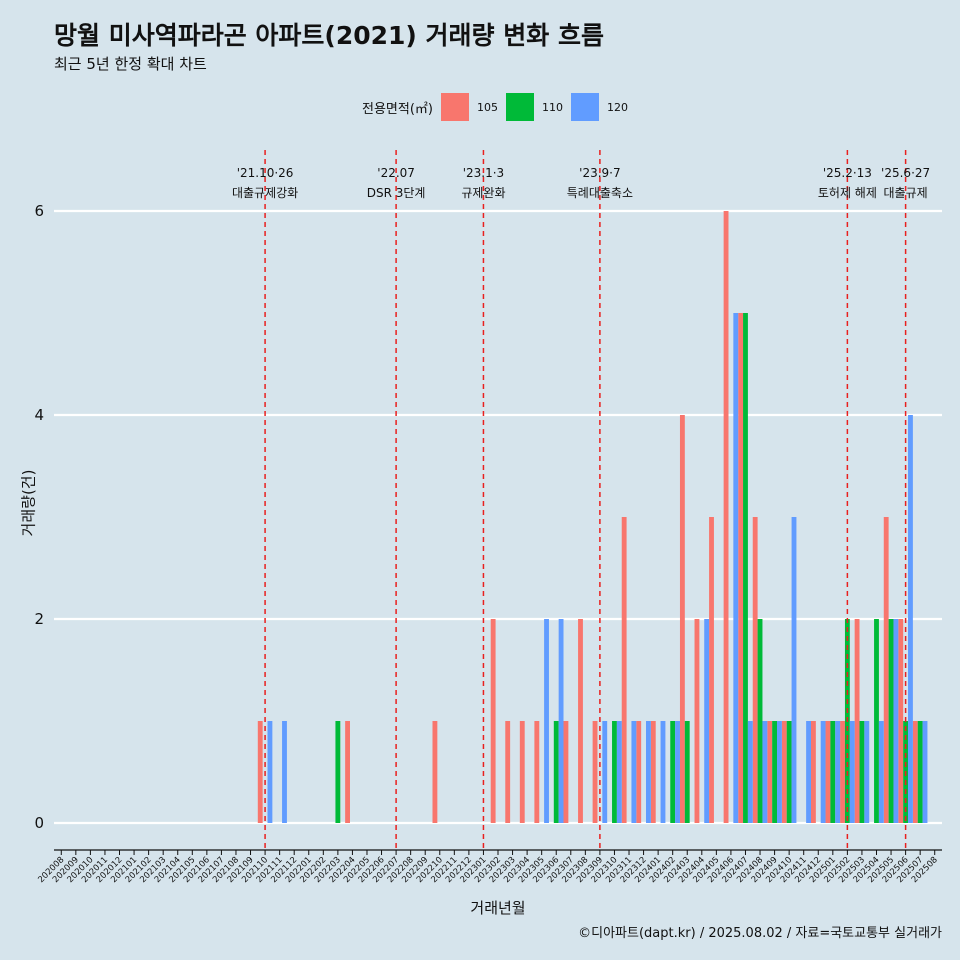  What do you see at coordinates (847, 193) in the screenshot?
I see `event-label-202502: 토허제 해제` at bounding box center [847, 193].